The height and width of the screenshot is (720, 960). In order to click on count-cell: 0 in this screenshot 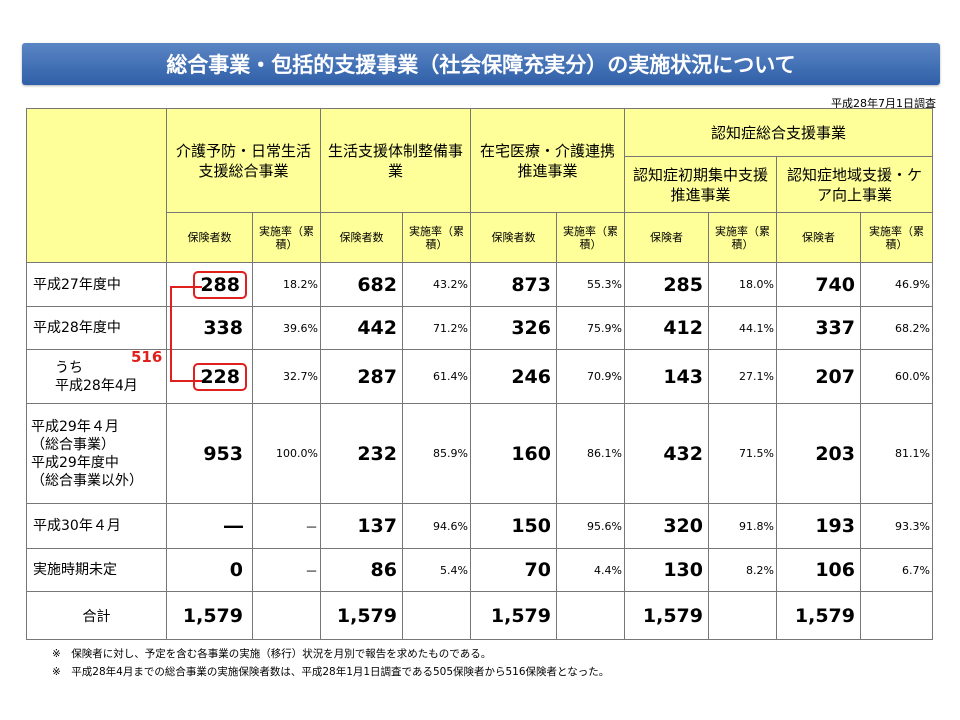, I will do `click(209, 570)`.